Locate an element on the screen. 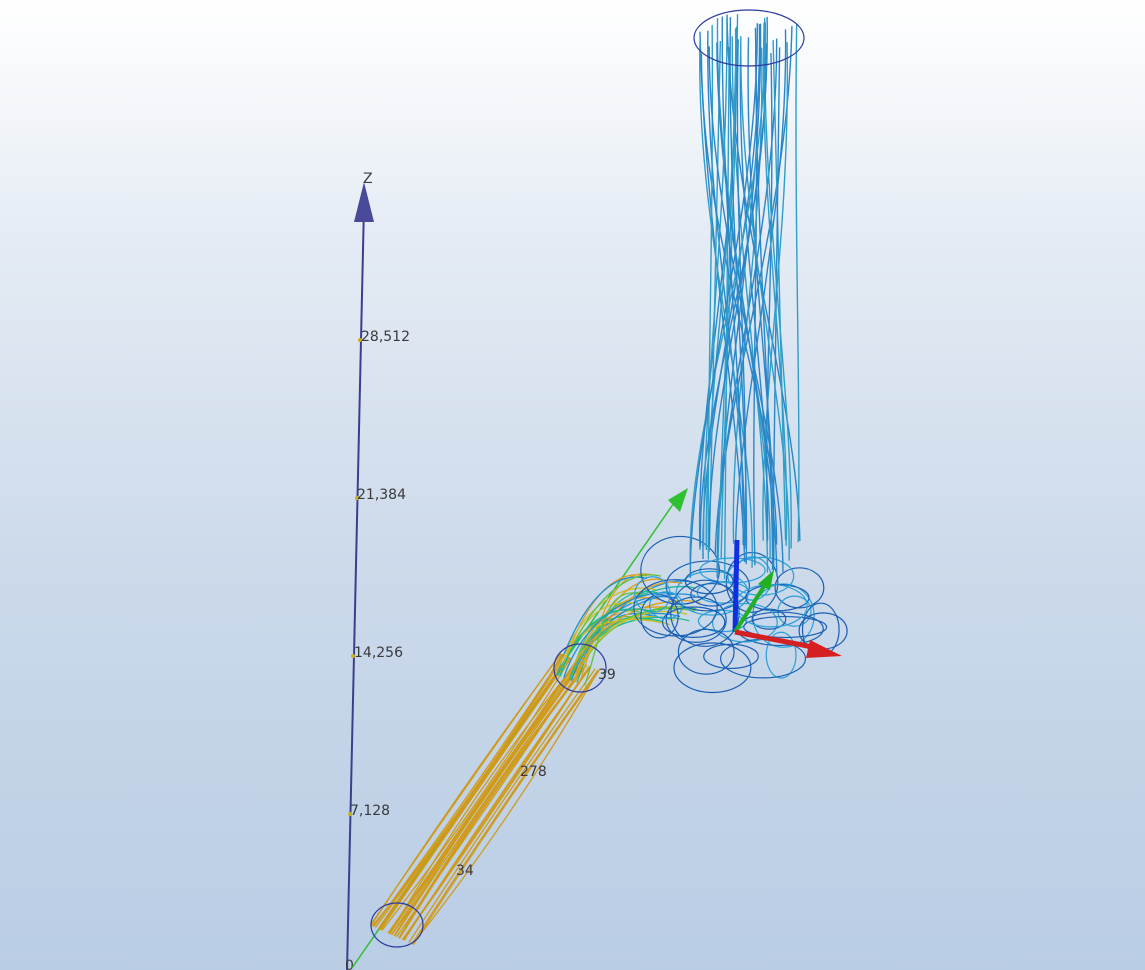  swirl-streamlines is located at coordinates (740, 614).